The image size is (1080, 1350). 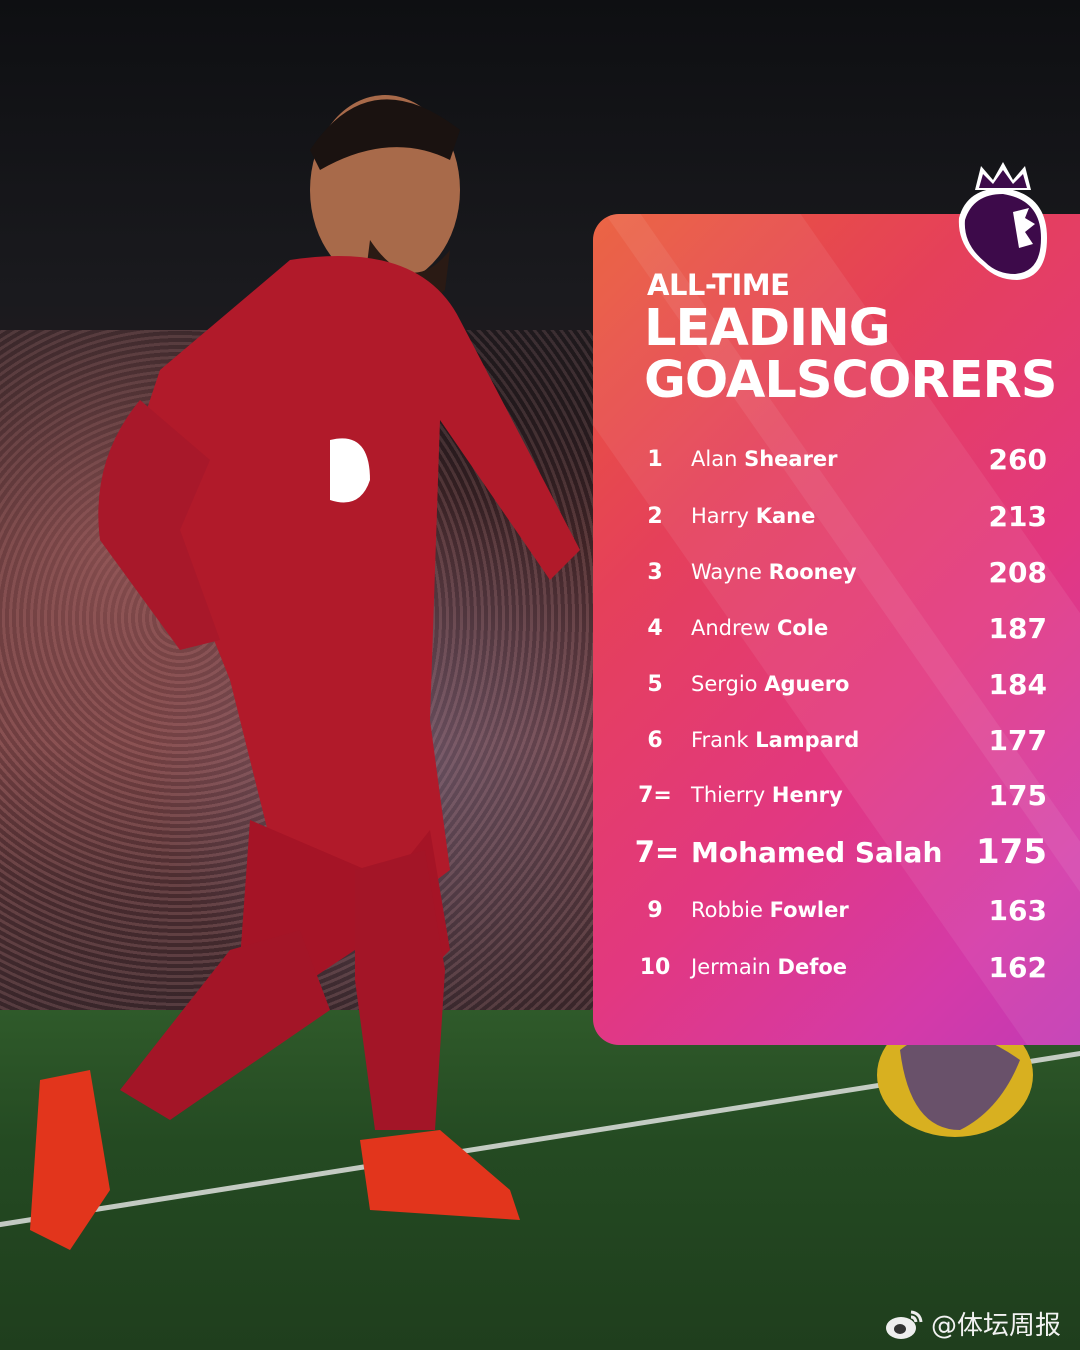 What do you see at coordinates (807, 740) in the screenshot?
I see `last-name: Lampard` at bounding box center [807, 740].